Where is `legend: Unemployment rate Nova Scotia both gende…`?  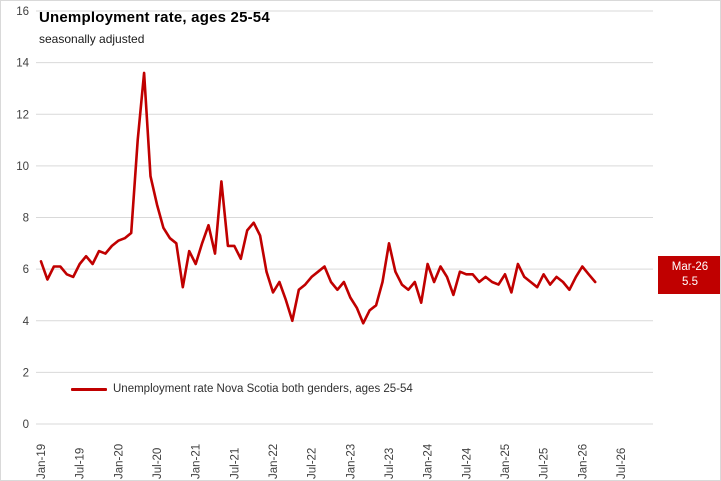 legend: Unemployment rate Nova Scotia both gende… is located at coordinates (242, 389).